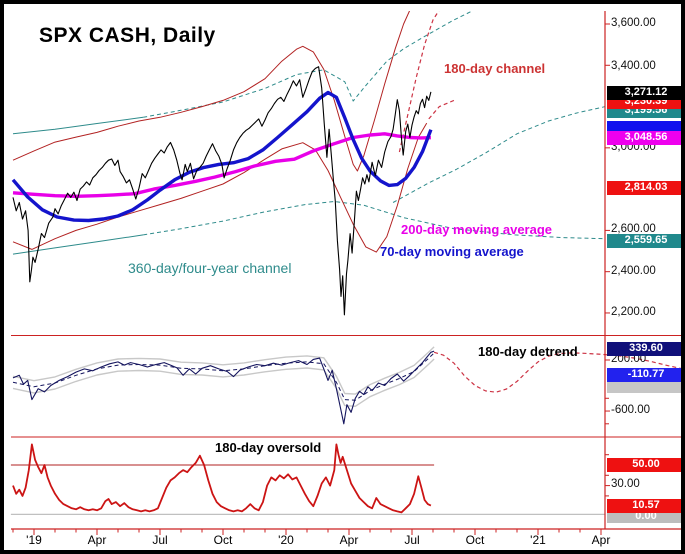 This screenshot has width=685, height=554. What do you see at coordinates (452, 251) in the screenshot?
I see `annotation-70-day-ma: 70-day moving average` at bounding box center [452, 251].